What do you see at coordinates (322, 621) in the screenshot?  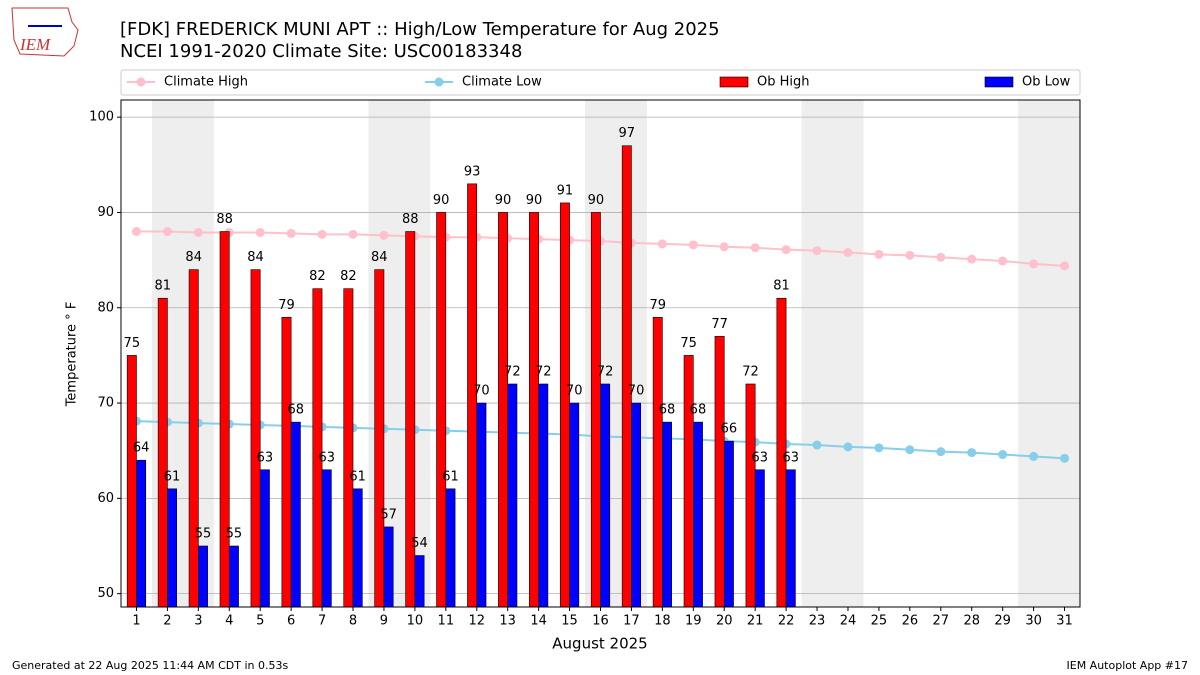 I see `x-tick-label: 7` at bounding box center [322, 621].